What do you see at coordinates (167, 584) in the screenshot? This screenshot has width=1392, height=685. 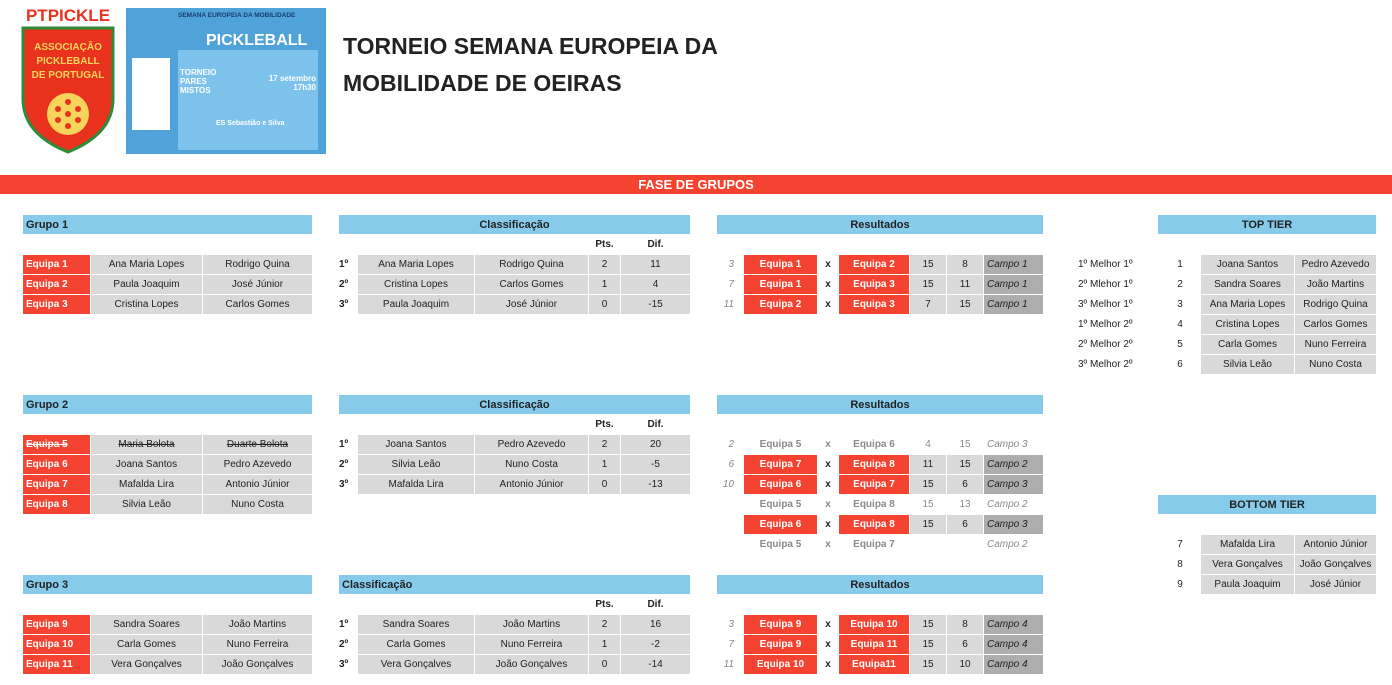 I see `group-title: Grupo 3` at bounding box center [167, 584].